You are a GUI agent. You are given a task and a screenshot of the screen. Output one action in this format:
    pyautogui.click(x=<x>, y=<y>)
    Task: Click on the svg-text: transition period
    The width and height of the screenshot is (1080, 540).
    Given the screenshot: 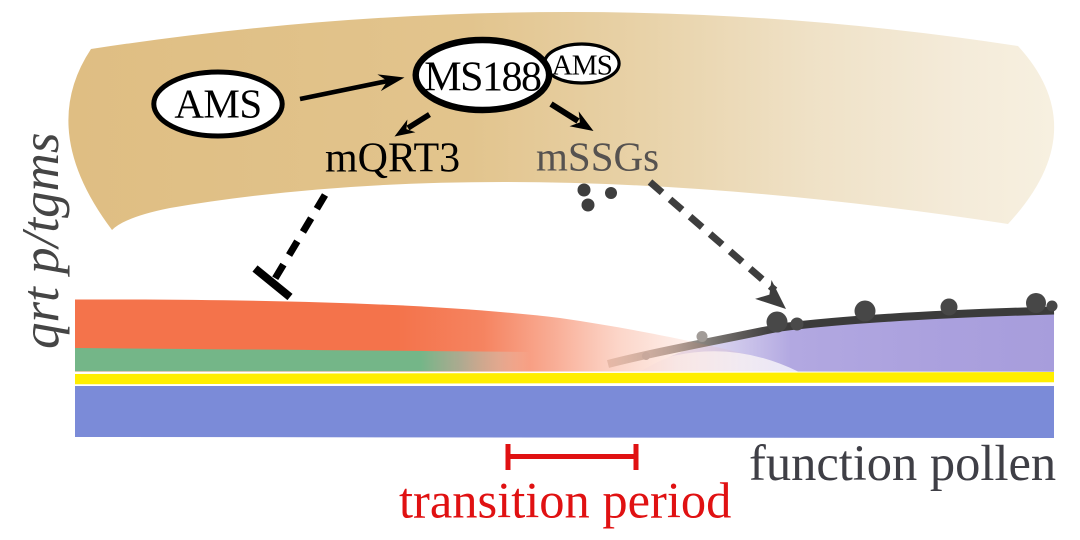 What is the action you would take?
    pyautogui.click(x=565, y=501)
    